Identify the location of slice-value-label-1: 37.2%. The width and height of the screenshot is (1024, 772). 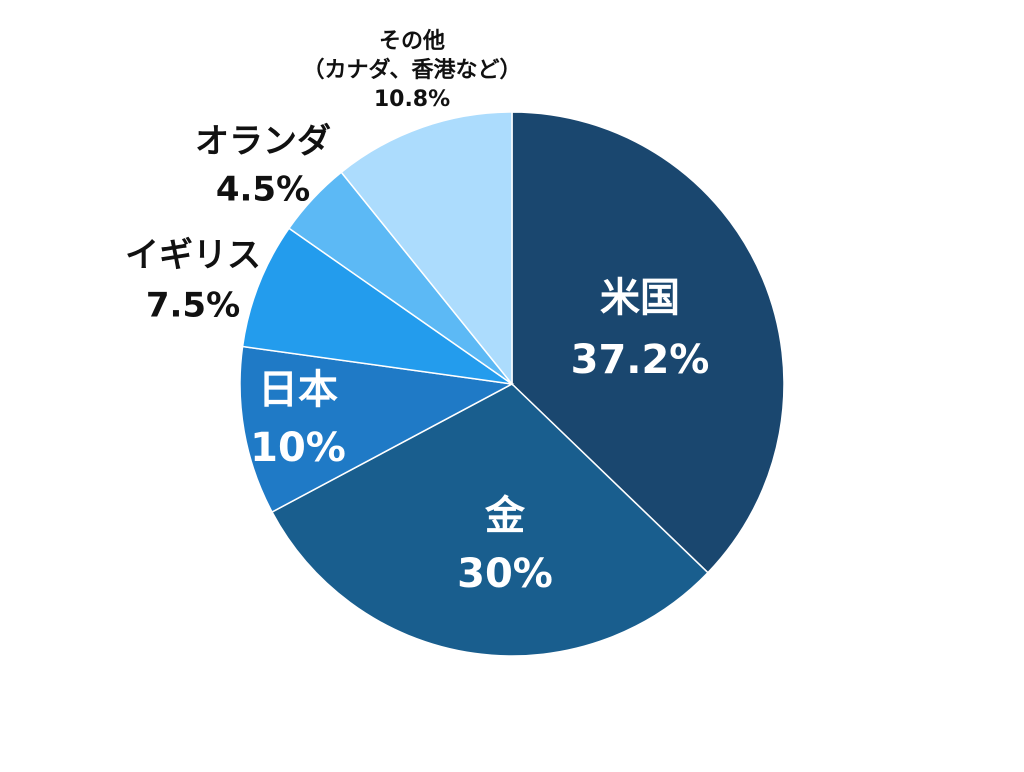
(640, 360).